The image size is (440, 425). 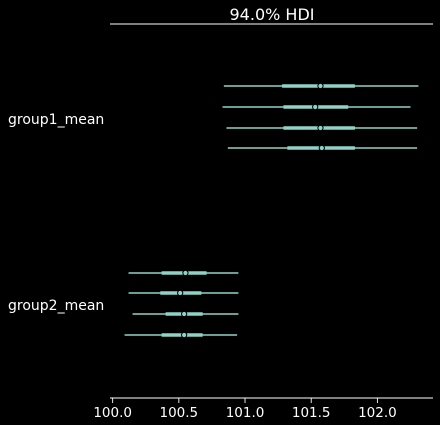 What do you see at coordinates (377, 413) in the screenshot?
I see `x-tick-label: 102.0` at bounding box center [377, 413].